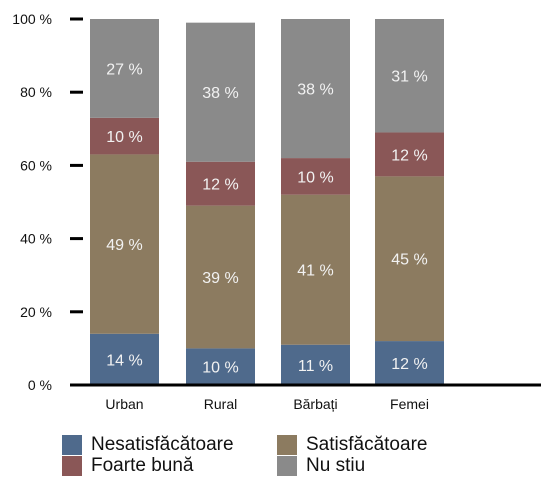 Image resolution: width=541 pixels, height=477 pixels. I want to click on data-label: 27 %, so click(124, 69).